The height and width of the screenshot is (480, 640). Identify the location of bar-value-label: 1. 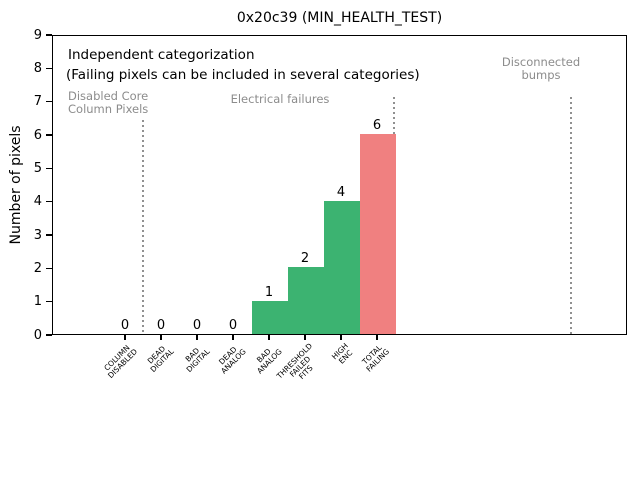
(269, 292).